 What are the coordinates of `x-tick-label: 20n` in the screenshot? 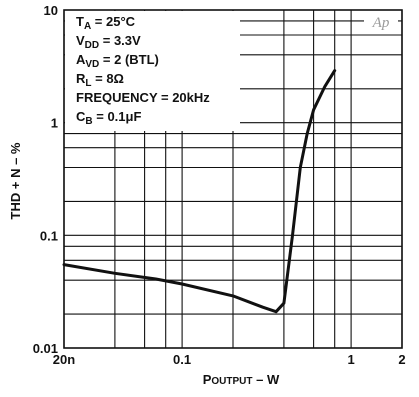 It's located at (64, 359).